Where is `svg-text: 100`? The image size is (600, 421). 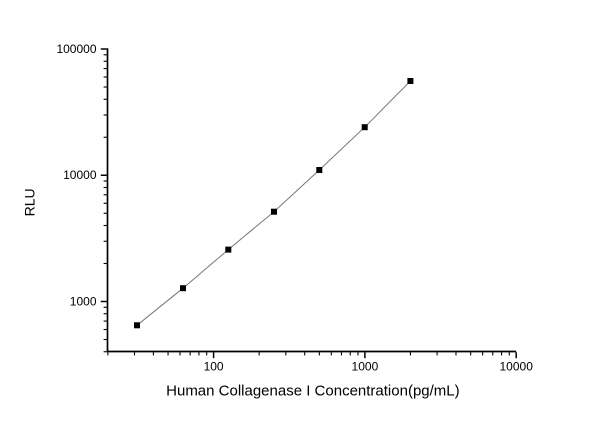 svg-text: 100 is located at coordinates (214, 366).